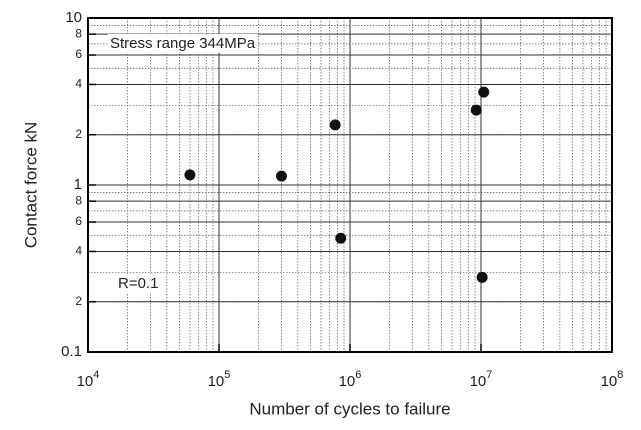  I want to click on x-tick-label: 10⁴, so click(88, 379).